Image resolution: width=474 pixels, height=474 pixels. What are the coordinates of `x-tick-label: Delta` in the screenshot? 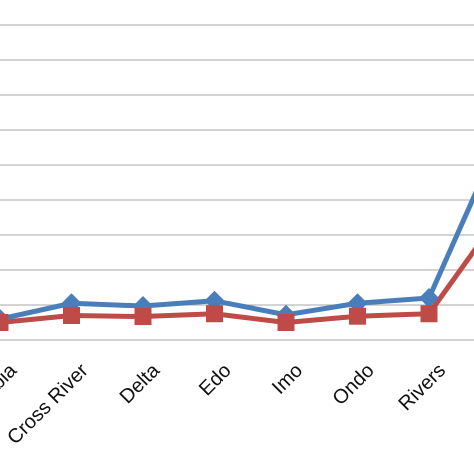 It's located at (140, 383).